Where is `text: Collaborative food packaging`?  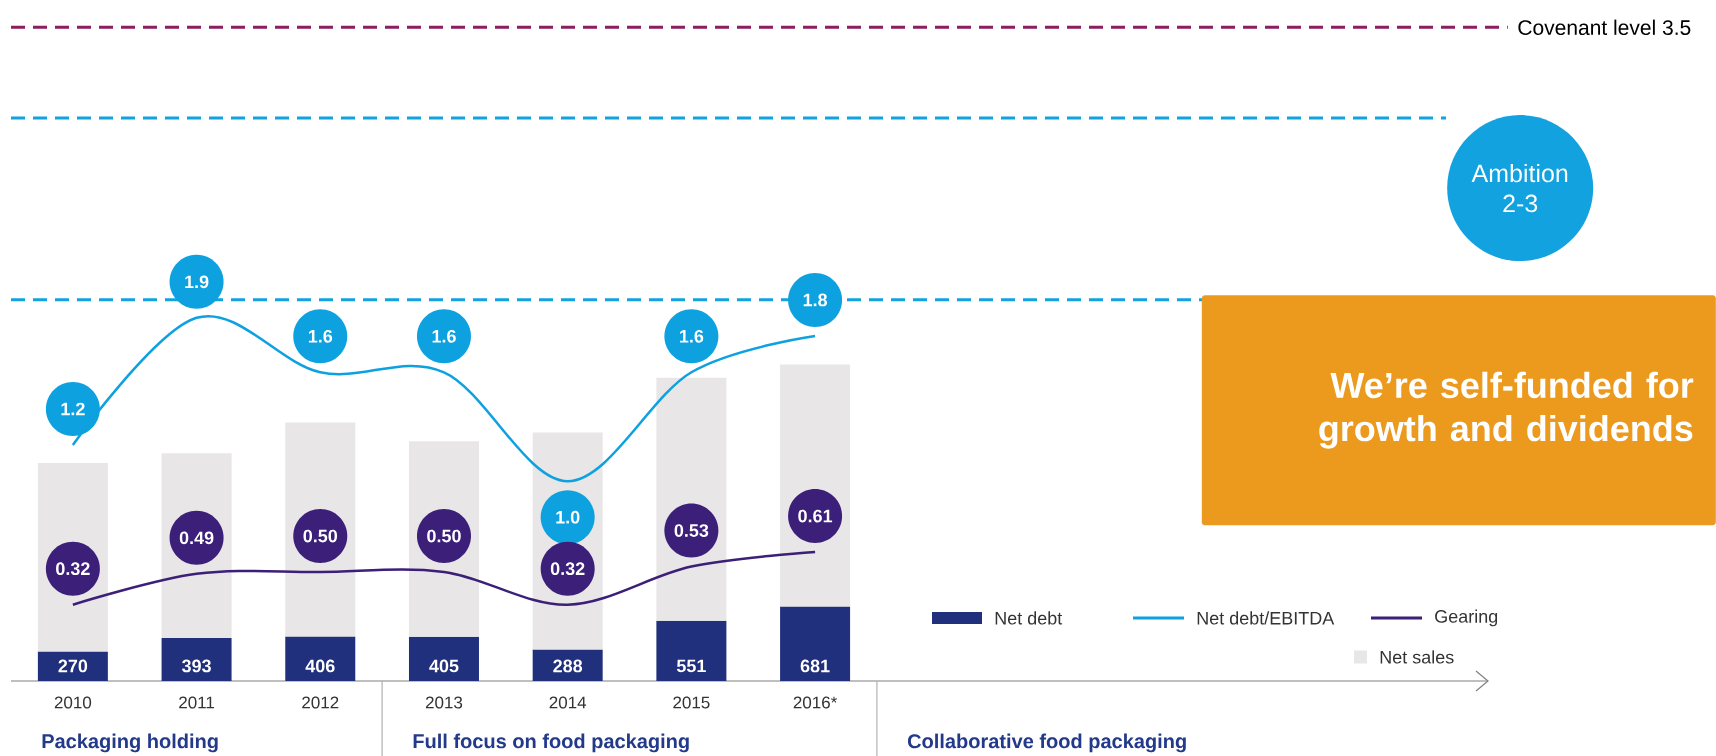
text: Collaborative food packaging is located at coordinates (1046, 743).